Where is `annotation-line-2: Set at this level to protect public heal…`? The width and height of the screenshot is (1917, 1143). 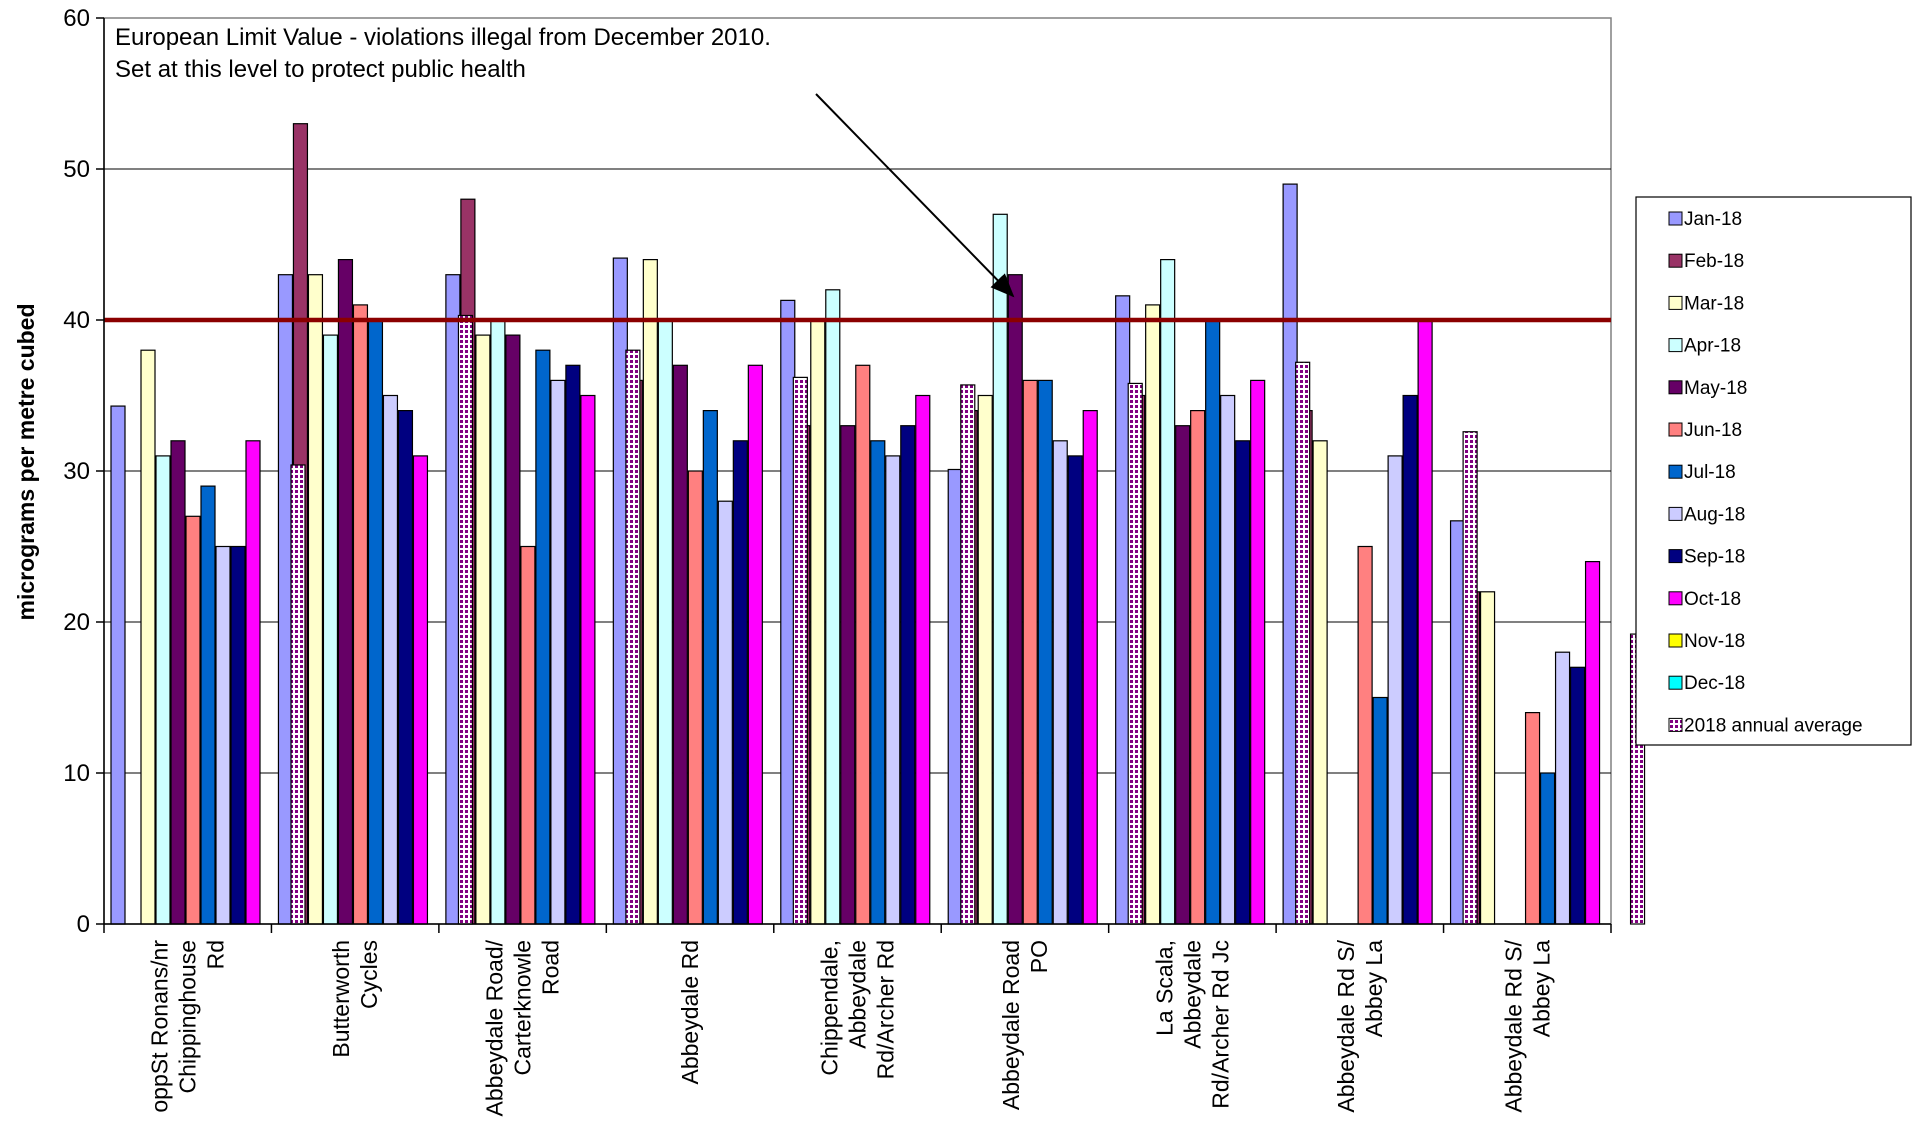 annotation-line-2: Set at this level to protect public heal… is located at coordinates (320, 69).